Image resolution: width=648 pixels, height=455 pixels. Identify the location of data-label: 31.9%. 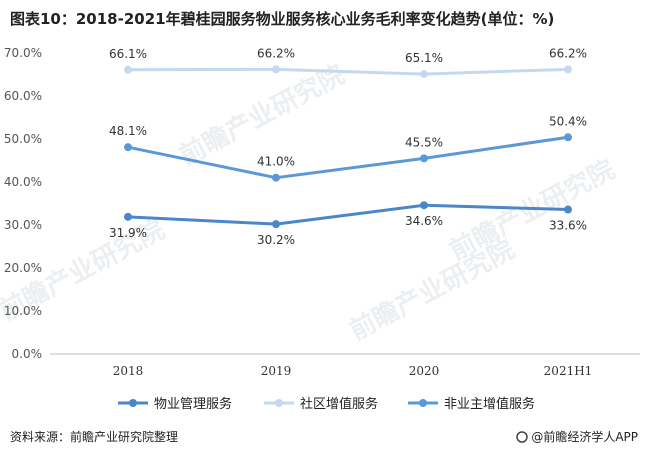
(128, 233).